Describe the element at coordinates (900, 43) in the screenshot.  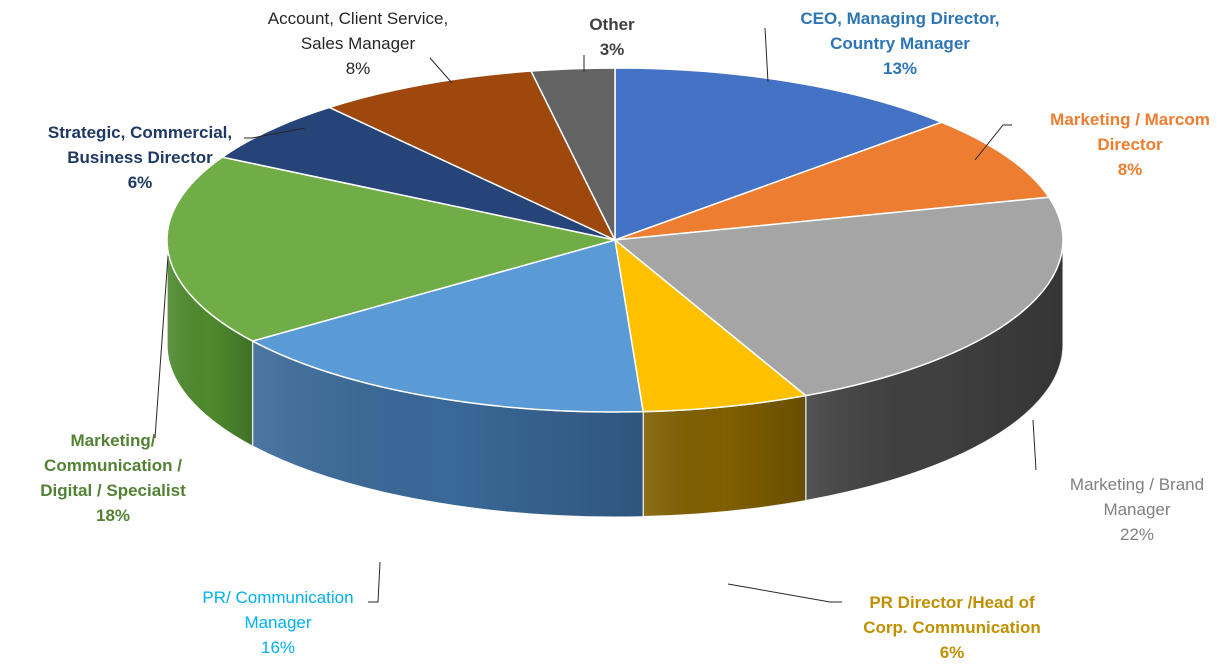
I see `slice-category-label: Country Manager` at that location.